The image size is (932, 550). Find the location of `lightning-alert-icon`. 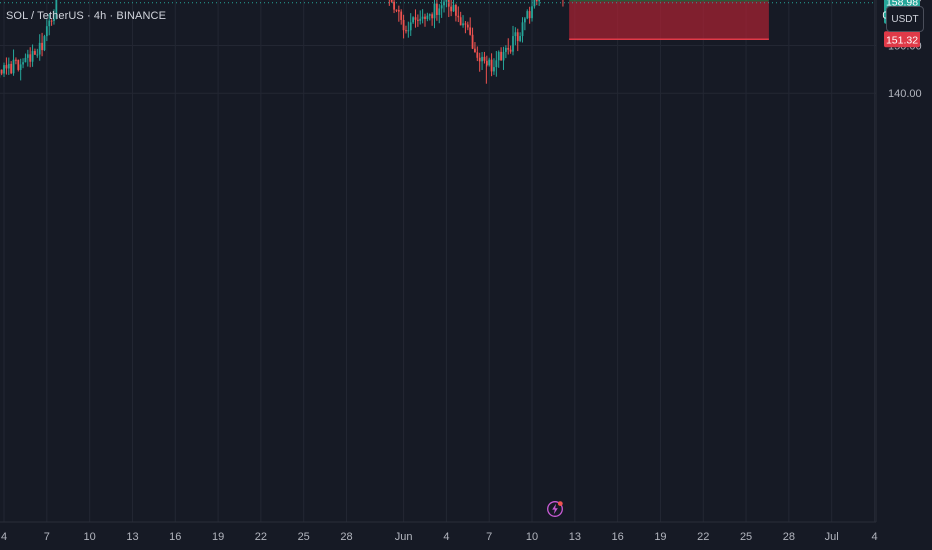

lightning-alert-icon is located at coordinates (555, 509).